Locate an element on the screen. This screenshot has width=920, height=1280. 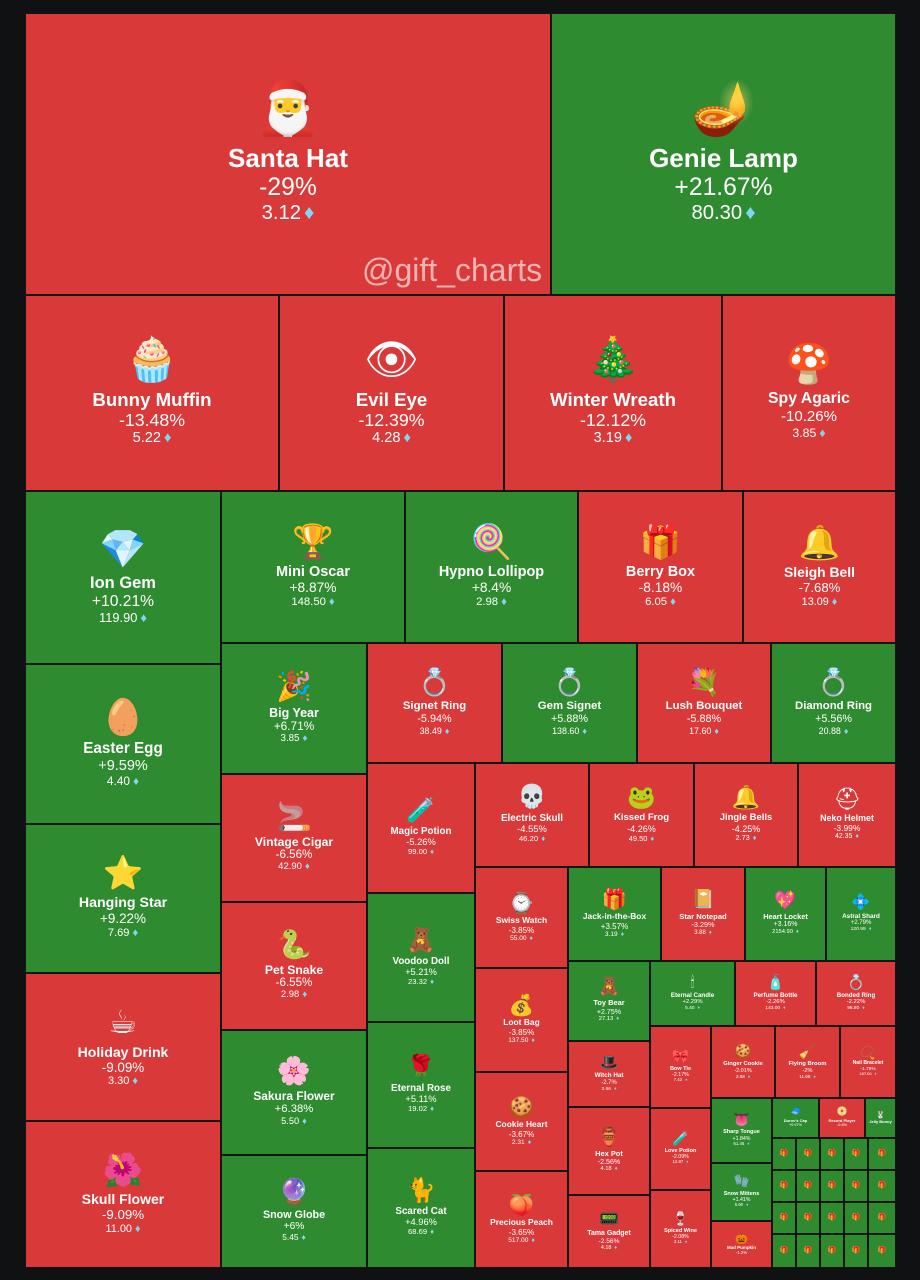
tile-perfume-bottle: 🧴 Perfume Bottle -2.26% 143.00 ♦ is located at coordinates (775, 993).